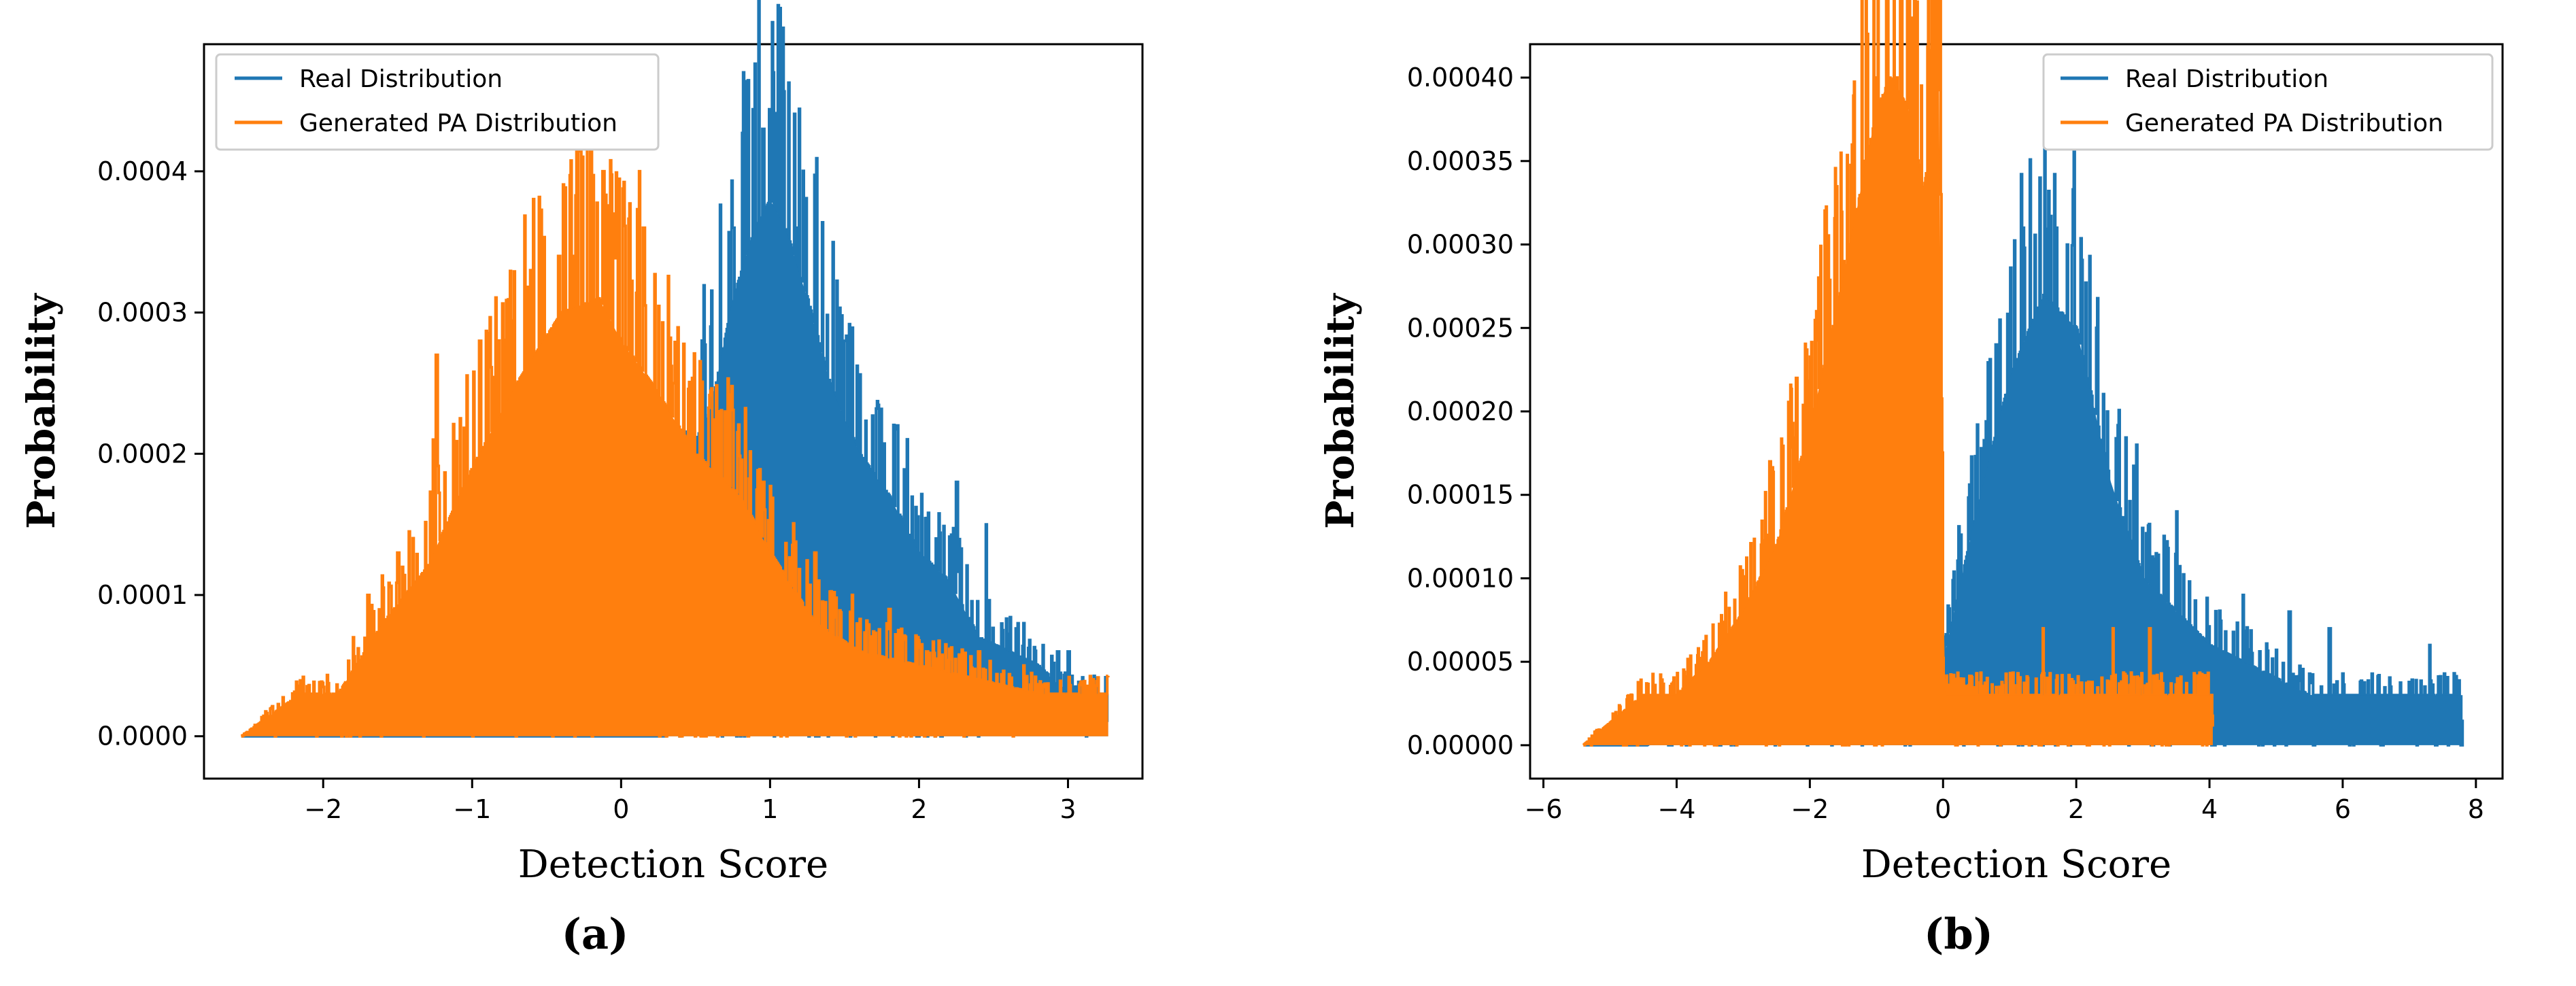 This screenshot has height=986, width=2576. I want to click on x-tick-label: 8, so click(2476, 809).